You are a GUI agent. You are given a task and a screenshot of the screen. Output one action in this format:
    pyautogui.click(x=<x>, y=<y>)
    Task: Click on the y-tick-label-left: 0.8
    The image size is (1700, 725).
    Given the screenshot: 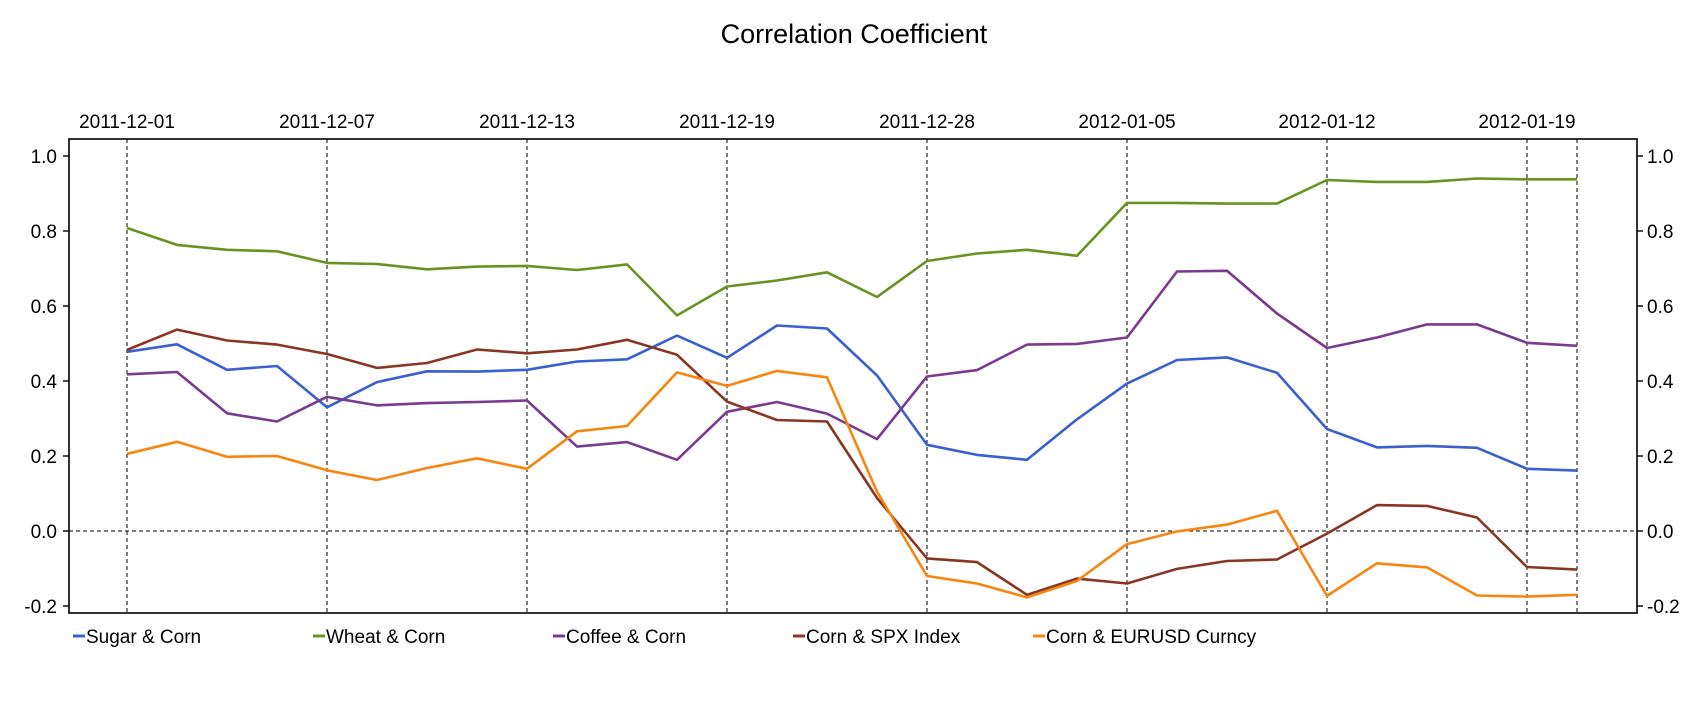 What is the action you would take?
    pyautogui.click(x=44, y=232)
    